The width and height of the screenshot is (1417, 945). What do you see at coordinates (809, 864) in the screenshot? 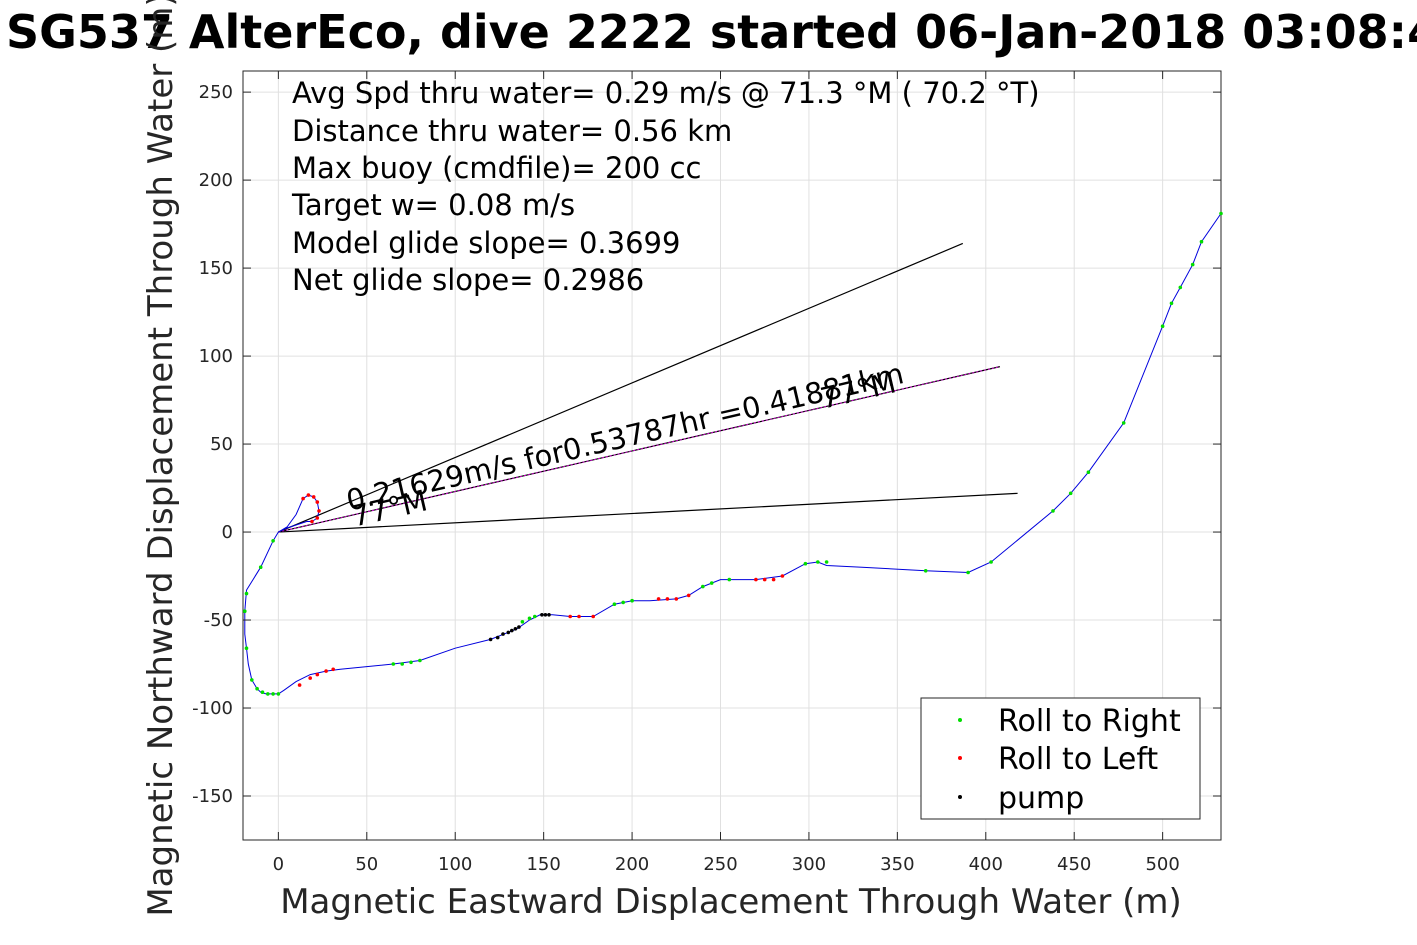
I see `x-tick-label: 300` at bounding box center [809, 864].